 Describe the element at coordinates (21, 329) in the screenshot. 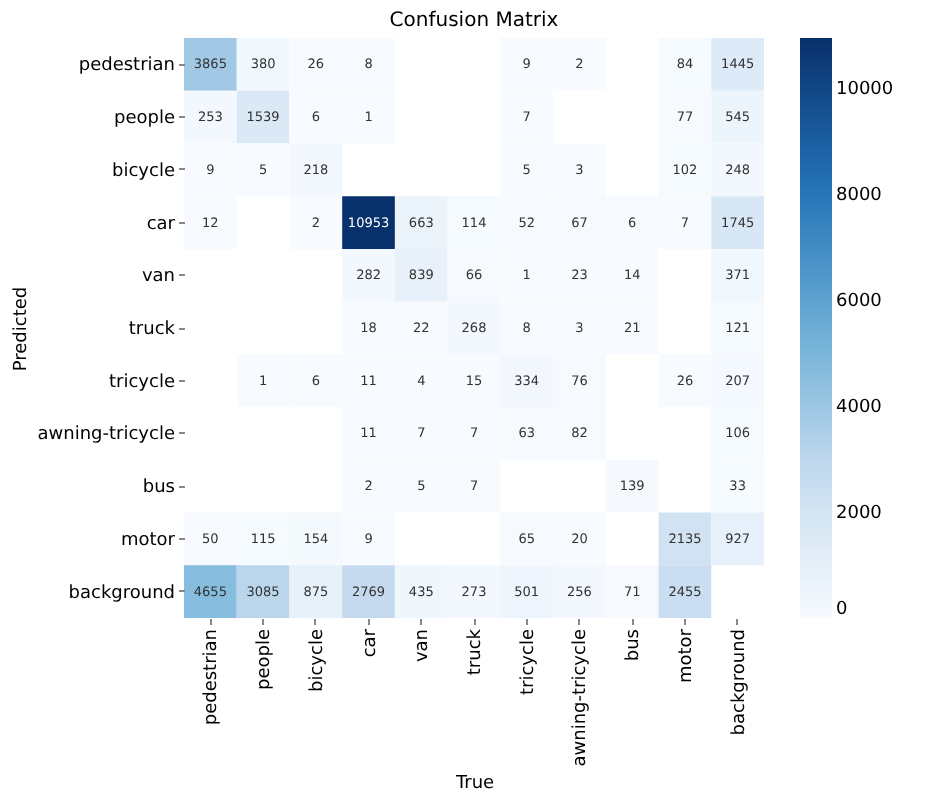

I see `y-axis-title: Predicted` at that location.